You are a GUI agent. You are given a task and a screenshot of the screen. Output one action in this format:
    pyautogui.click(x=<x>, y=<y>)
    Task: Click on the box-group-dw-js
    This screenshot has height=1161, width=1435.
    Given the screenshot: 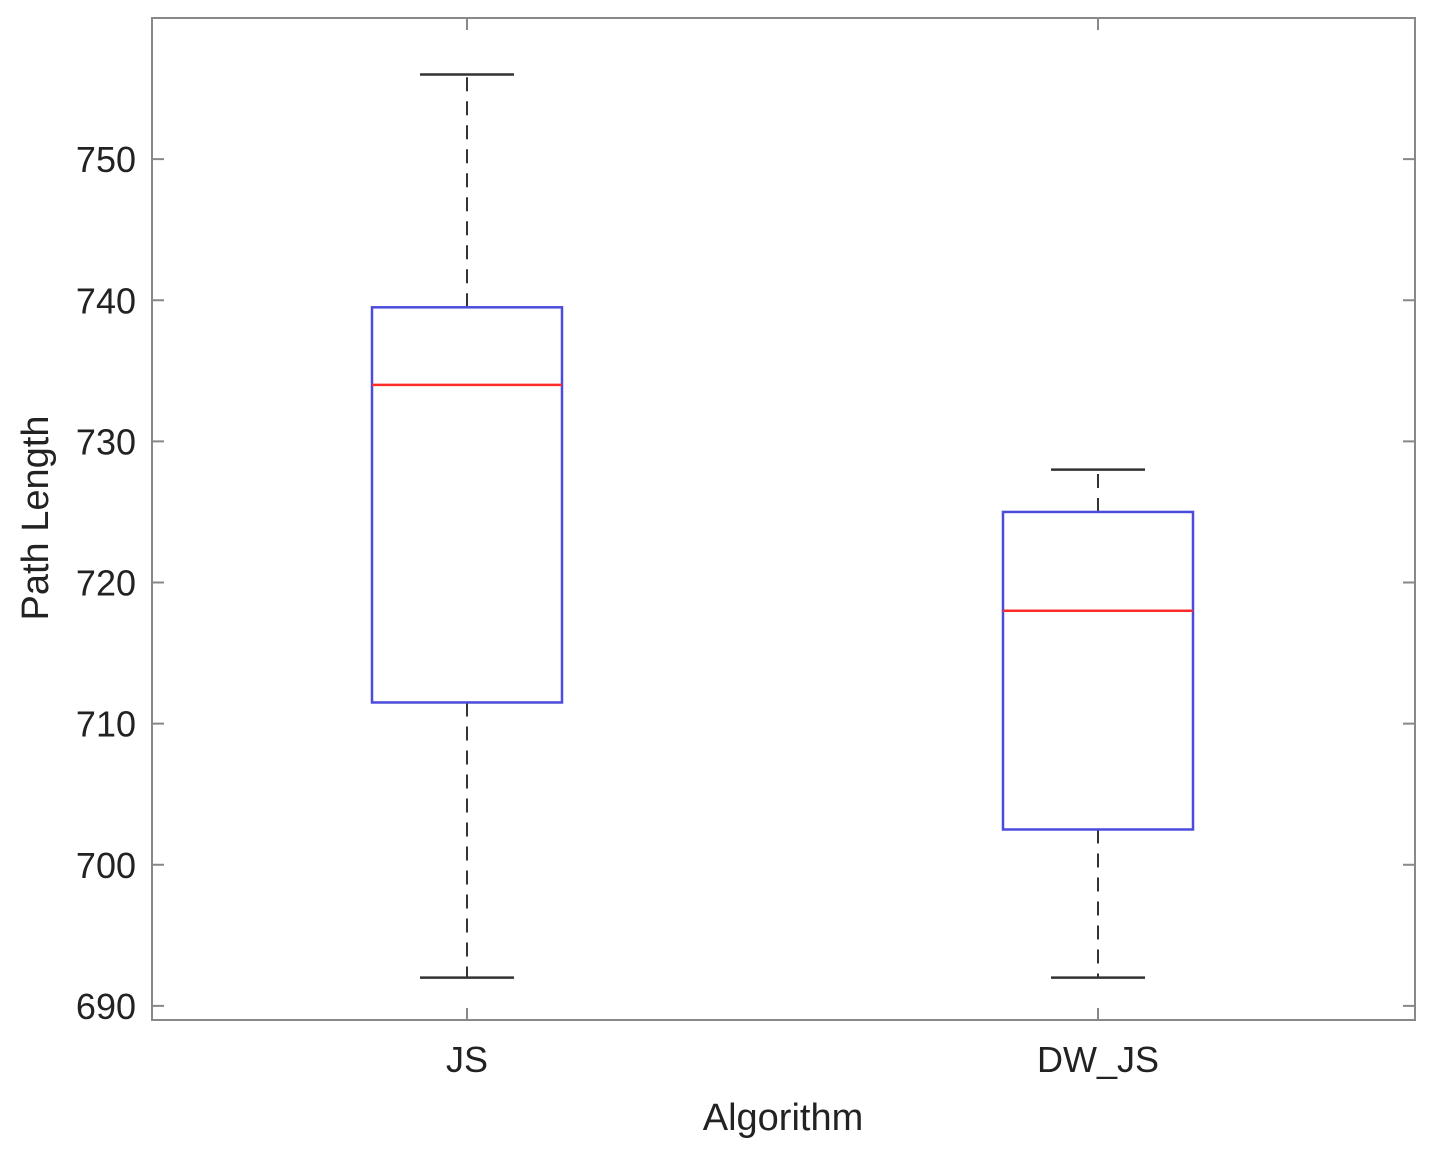 What is the action you would take?
    pyautogui.click(x=1098, y=723)
    